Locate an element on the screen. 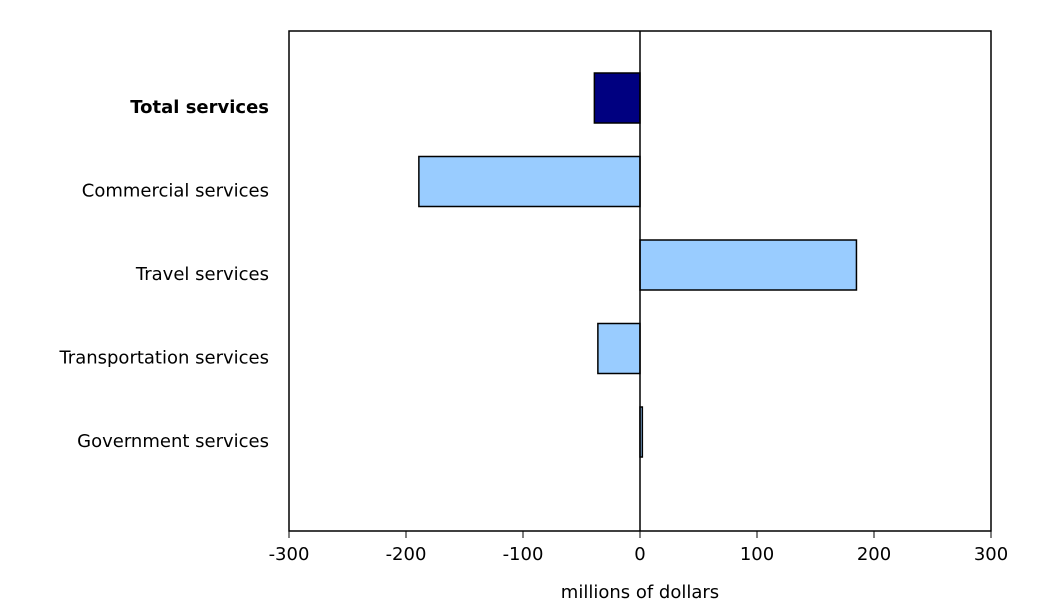 The width and height of the screenshot is (1052, 610). x-axis-label: millions of dollars is located at coordinates (640, 592).